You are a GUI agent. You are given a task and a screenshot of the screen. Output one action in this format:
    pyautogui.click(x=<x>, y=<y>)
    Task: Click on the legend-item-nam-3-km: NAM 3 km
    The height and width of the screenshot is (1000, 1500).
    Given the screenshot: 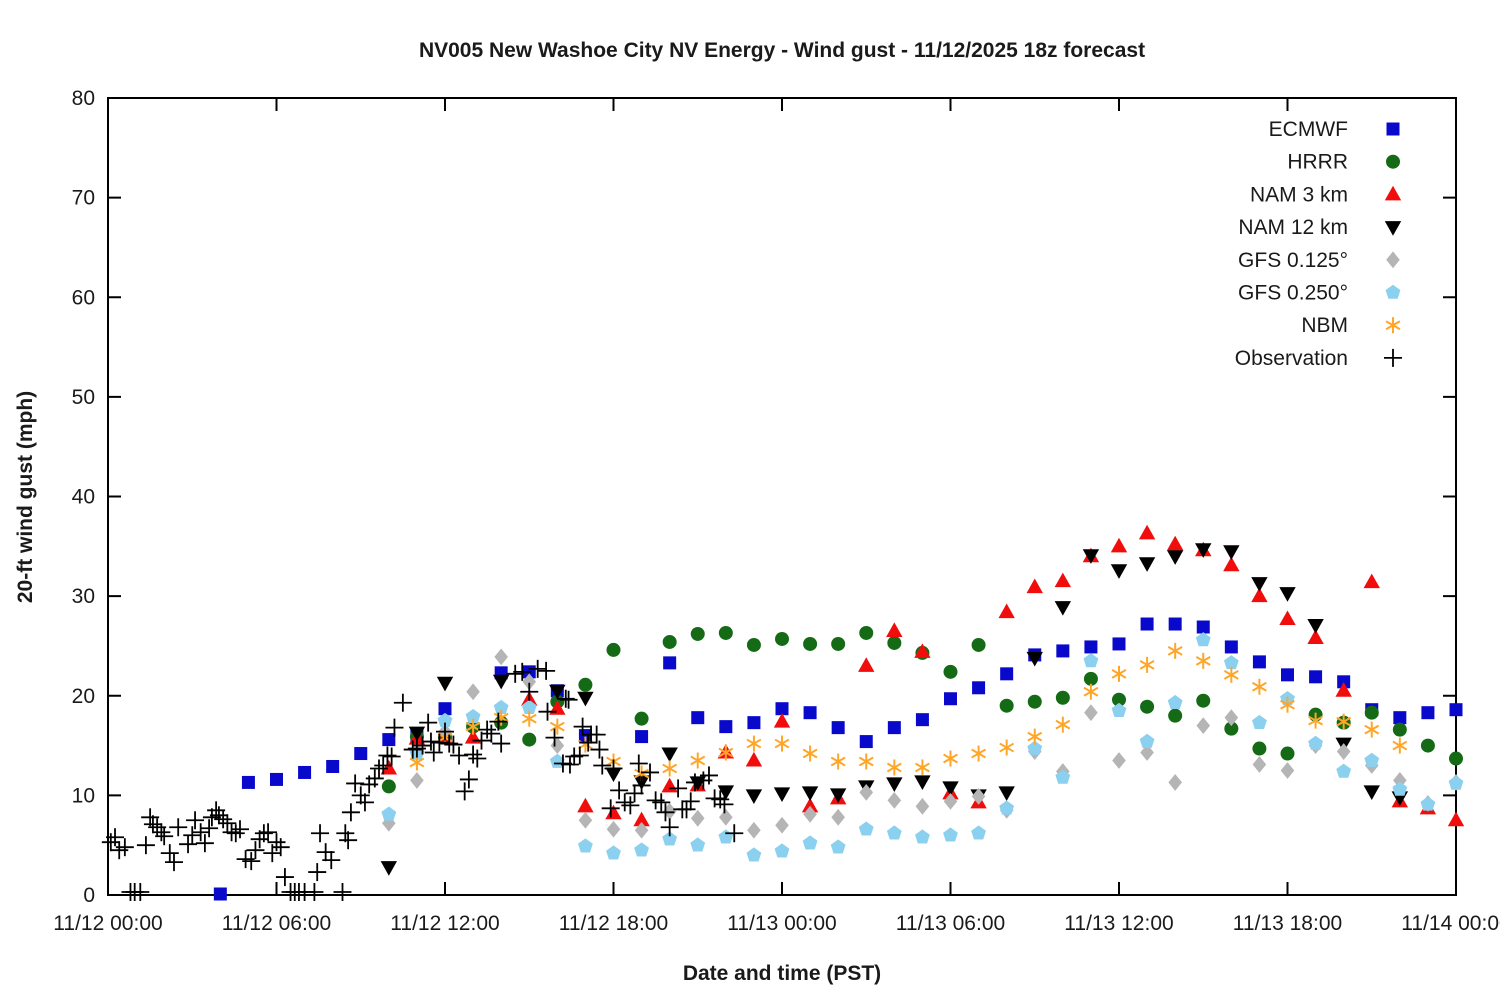 What is the action you would take?
    pyautogui.click(x=1326, y=194)
    